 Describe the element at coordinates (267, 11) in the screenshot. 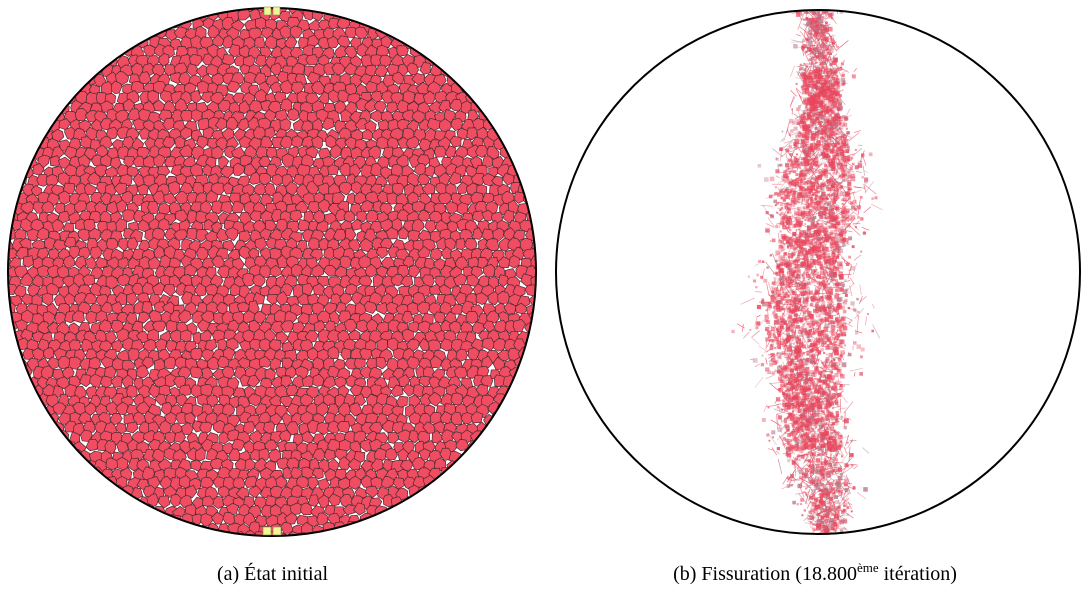

I see `top-pad-left` at that location.